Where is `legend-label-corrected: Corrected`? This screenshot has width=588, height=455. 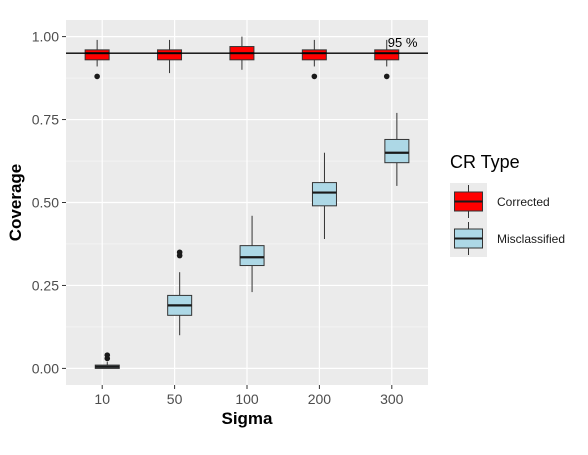
legend-label-corrected: Corrected is located at coordinates (523, 202).